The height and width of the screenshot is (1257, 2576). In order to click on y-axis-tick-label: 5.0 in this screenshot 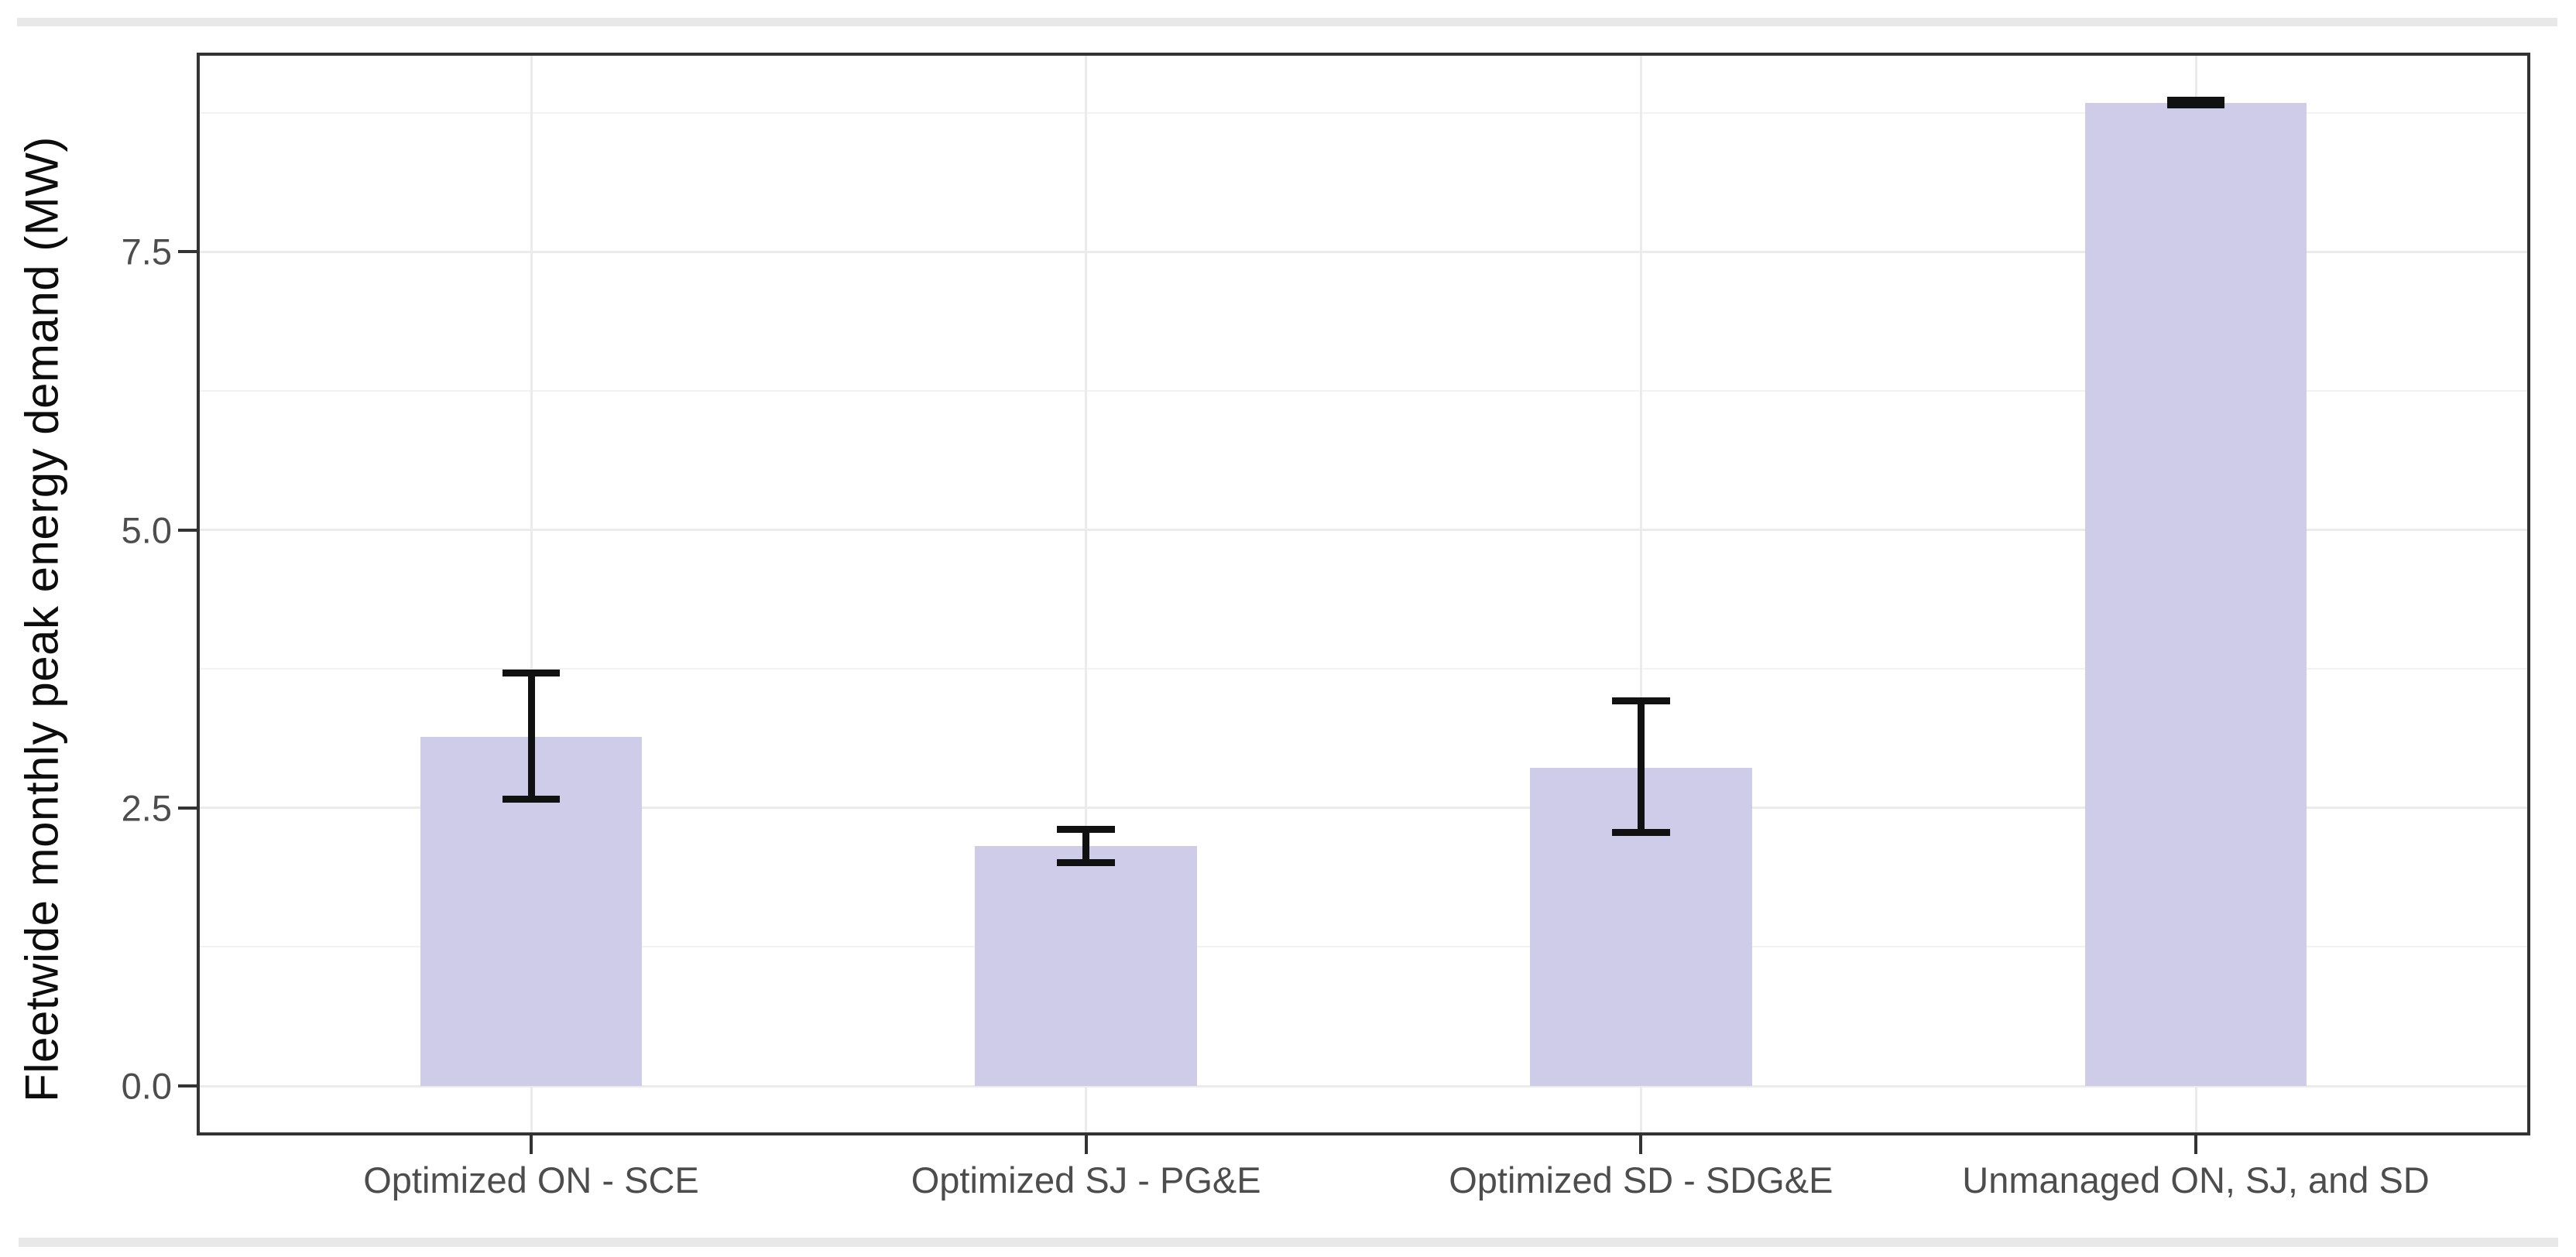, I will do `click(146, 529)`.